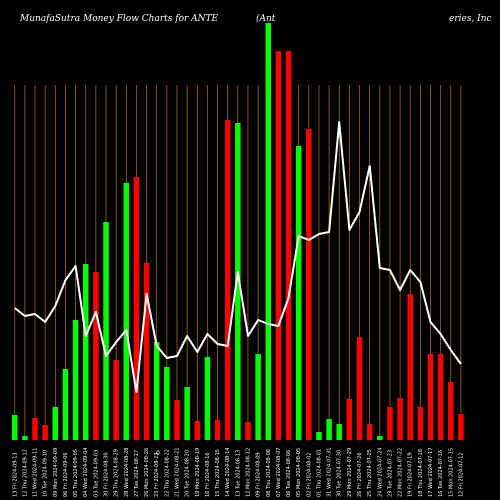 The height and width of the screenshot is (500, 500). Describe the element at coordinates (15, 474) in the screenshot. I see `x-tick-label: 13 Fri 2024-09-13` at that location.